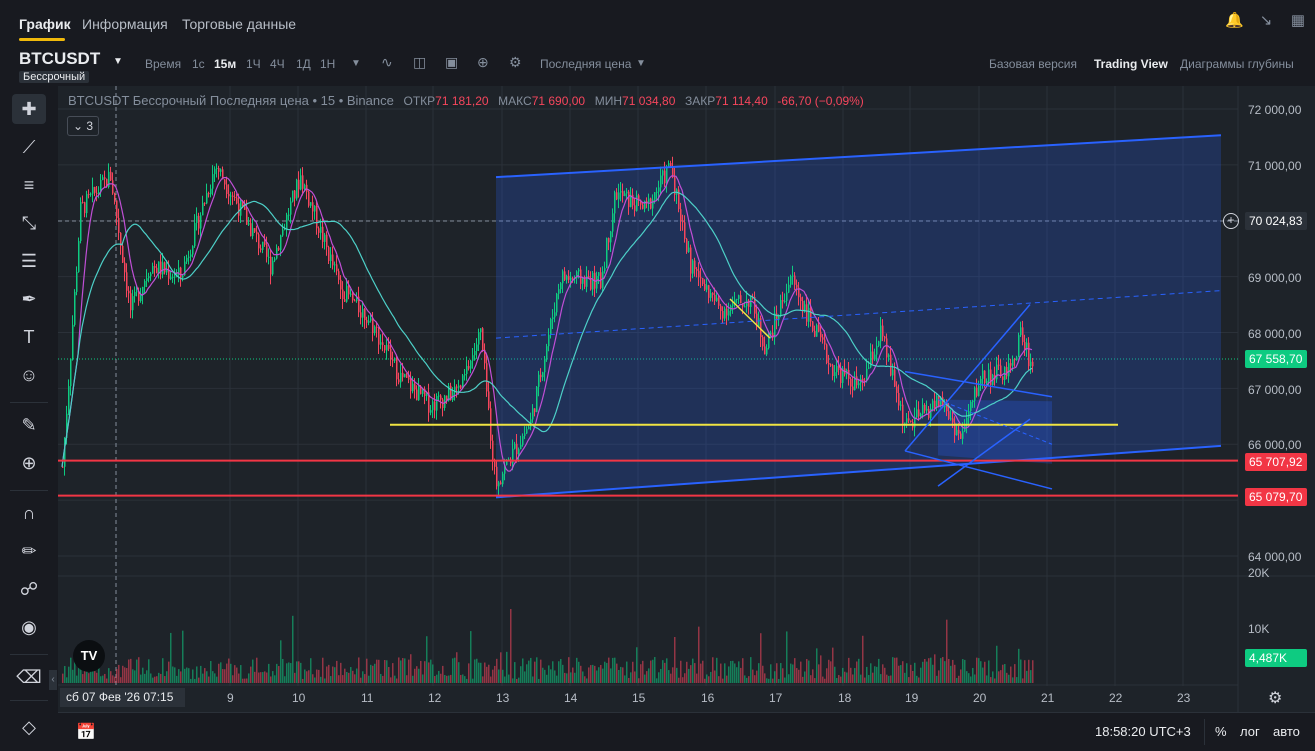  I want to click on grid-icon: ▦, so click(1298, 20).